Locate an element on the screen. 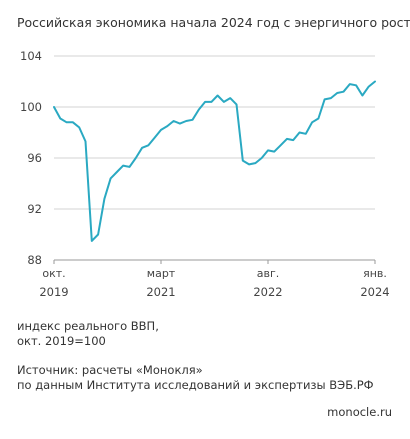 This screenshot has height=439, width=410. x-tick-month: авг. is located at coordinates (268, 273).